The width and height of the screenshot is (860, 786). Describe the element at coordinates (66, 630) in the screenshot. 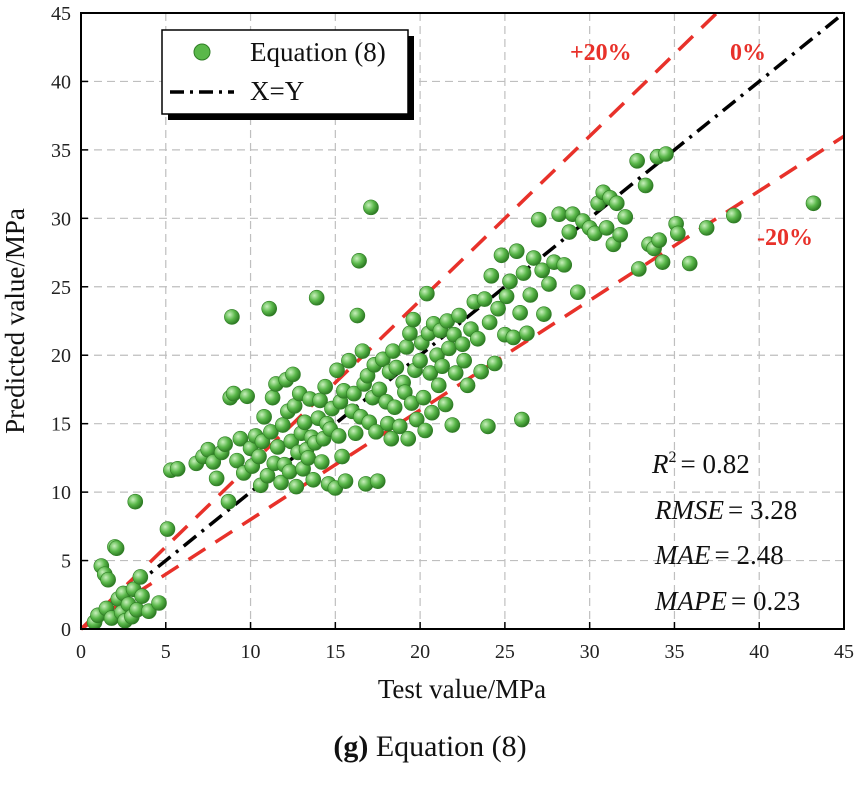

I see `y-tick-label: 0` at that location.